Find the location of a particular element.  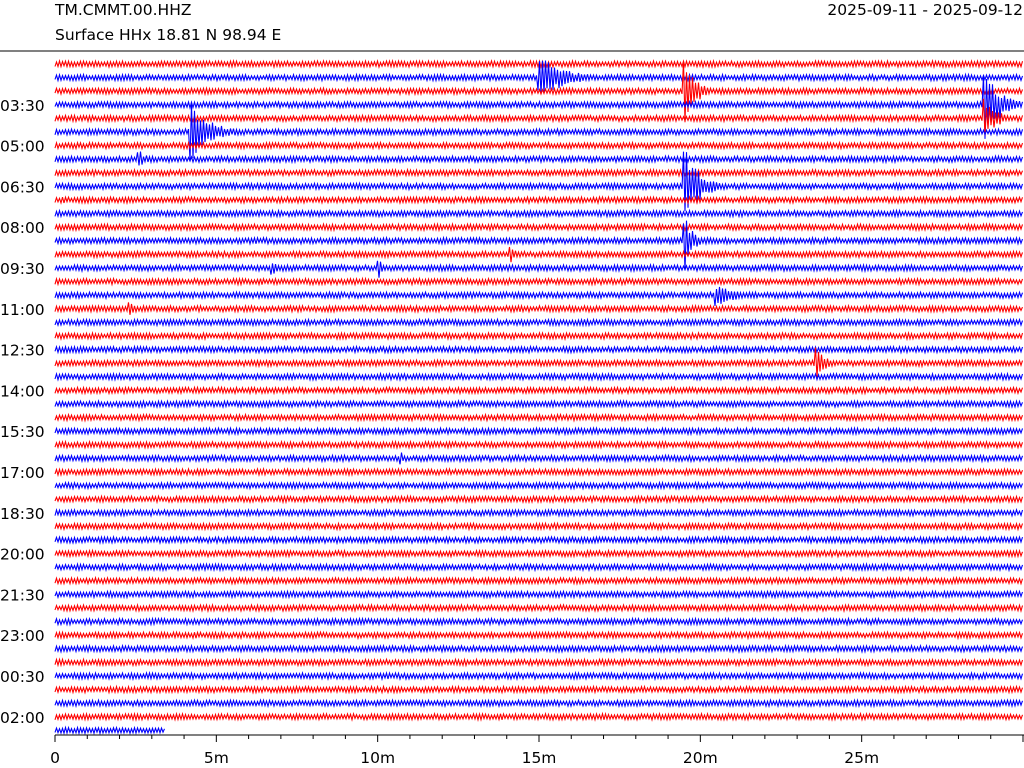

y-tick-label: 18:30 is located at coordinates (22, 514).